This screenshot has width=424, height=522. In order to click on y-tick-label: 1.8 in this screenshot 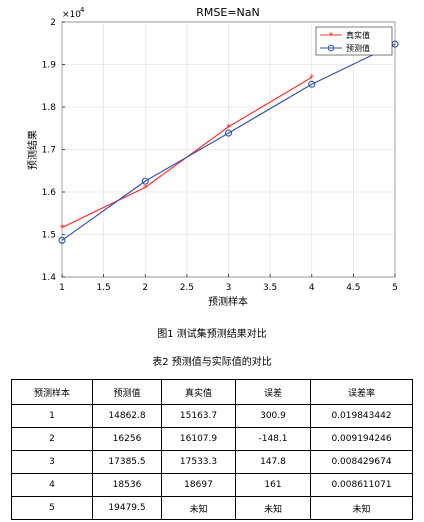, I will do `click(49, 108)`.